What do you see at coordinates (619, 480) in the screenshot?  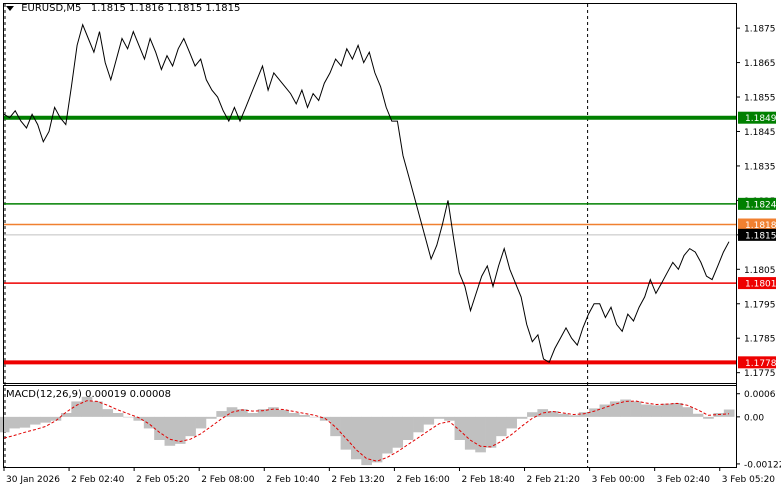 I see `time-axis-label: 3 Feb 00:00` at bounding box center [619, 480].